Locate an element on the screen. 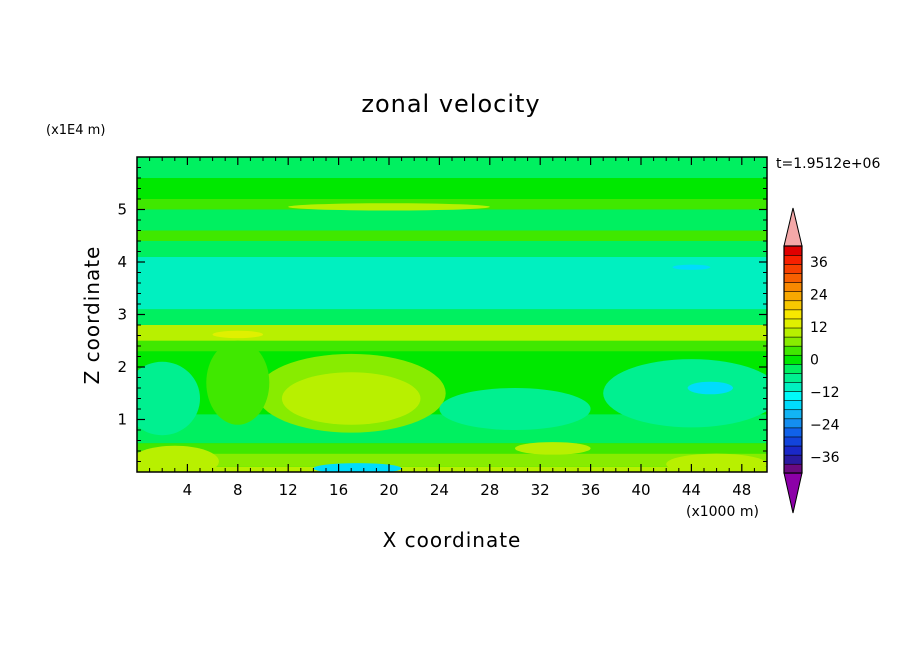 This screenshot has height=654, width=904. x-tick-label-10: 44 is located at coordinates (691, 490).